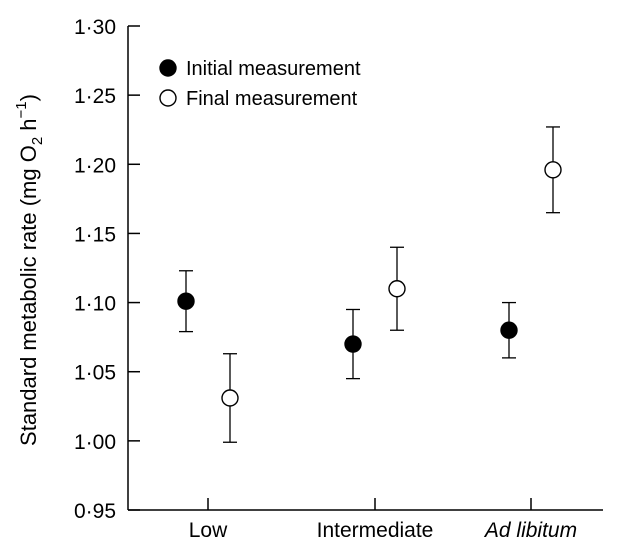 Image resolution: width=619 pixels, height=541 pixels. What do you see at coordinates (530, 530) in the screenshot?
I see `x-tick-label: Ad libitum` at bounding box center [530, 530].